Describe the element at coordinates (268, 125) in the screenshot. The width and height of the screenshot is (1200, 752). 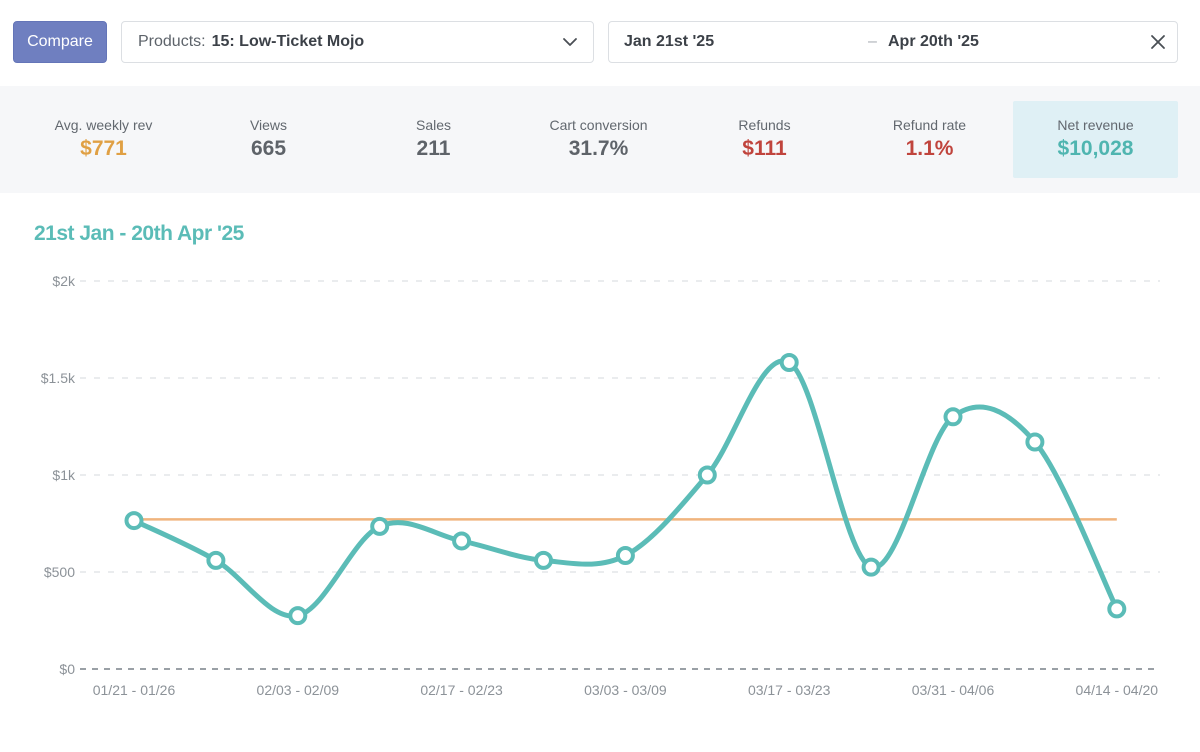
I see `stat-label: Views` at that location.